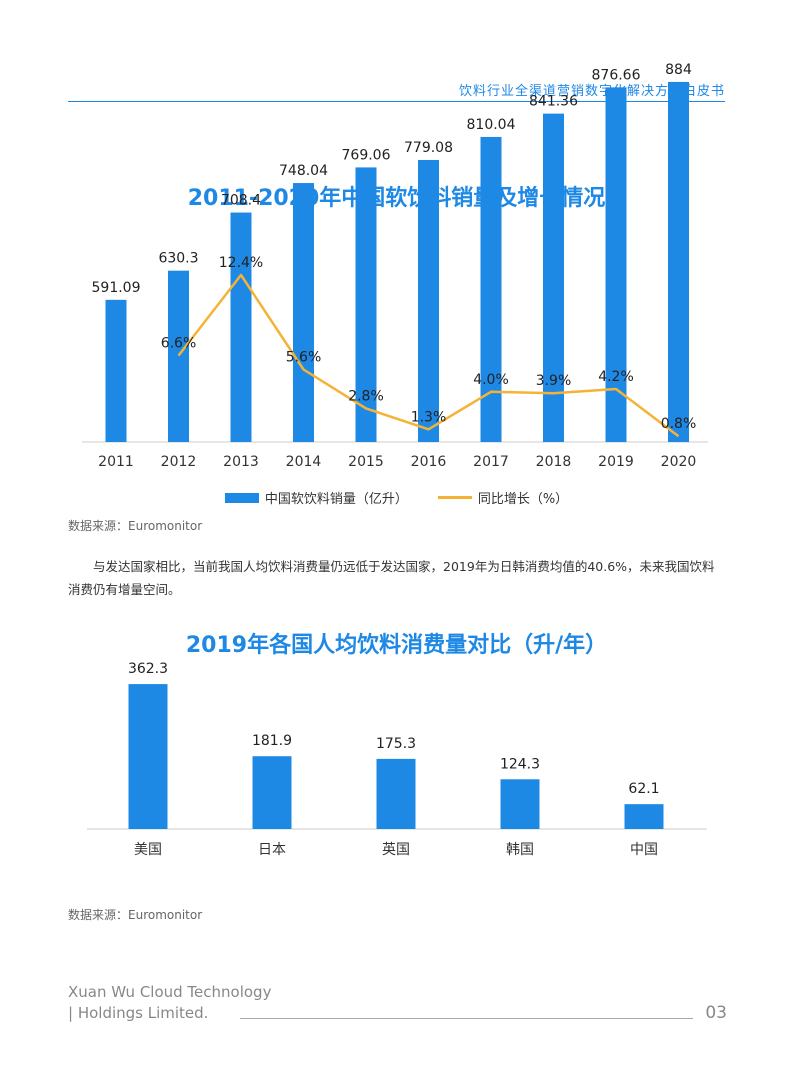 This screenshot has width=793, height=1077. What do you see at coordinates (396, 645) in the screenshot?
I see `chart2-title: 2019年各国人均饮料消费量对比（升/年）` at bounding box center [396, 645].